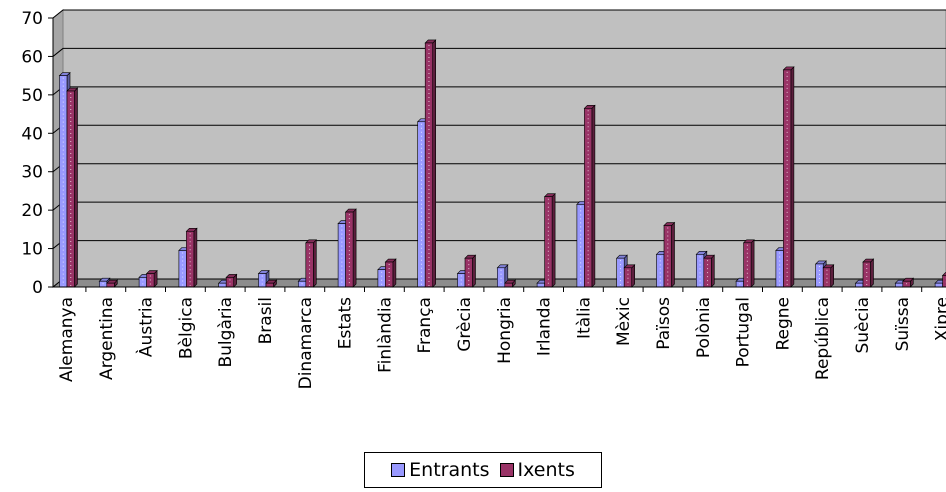  Describe the element at coordinates (67, 339) in the screenshot. I see `x-tick-label: Alemanya` at that location.